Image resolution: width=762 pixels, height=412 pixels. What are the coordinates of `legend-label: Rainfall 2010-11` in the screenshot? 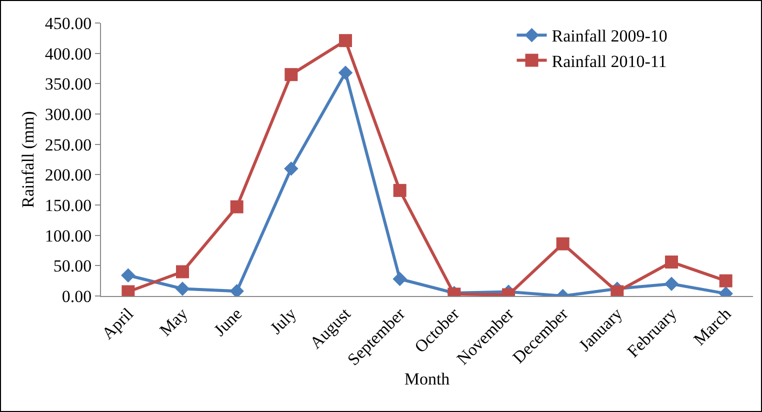 It's located at (609, 61).